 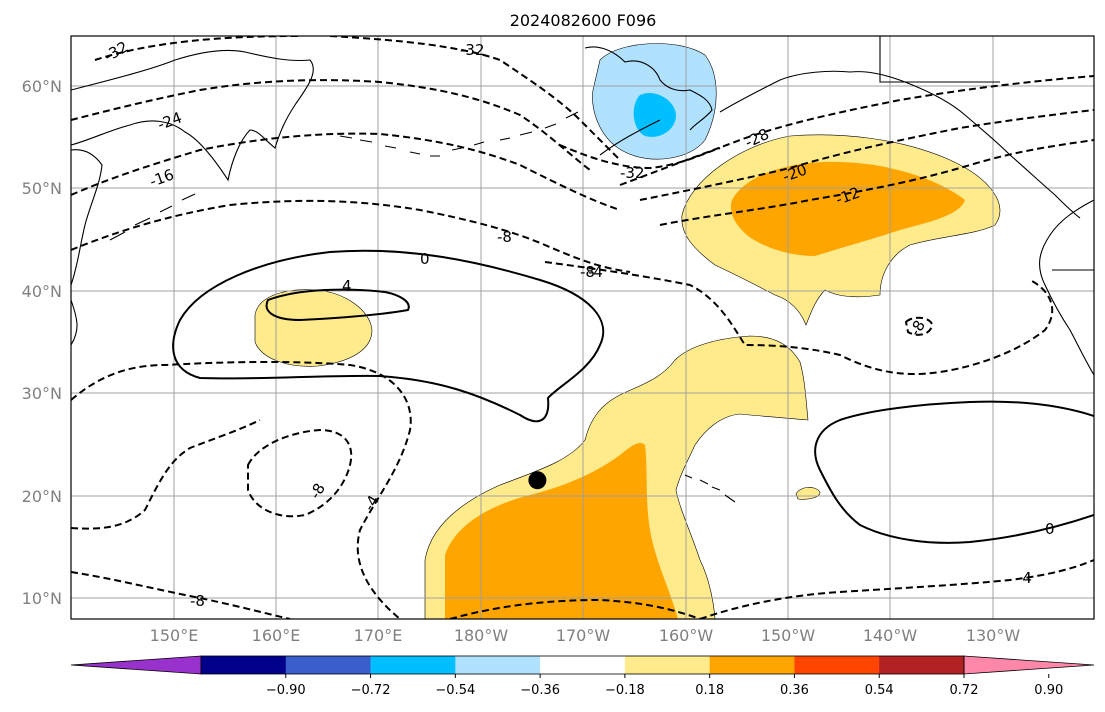 I want to click on lon-label: 170°W, so click(x=583, y=635).